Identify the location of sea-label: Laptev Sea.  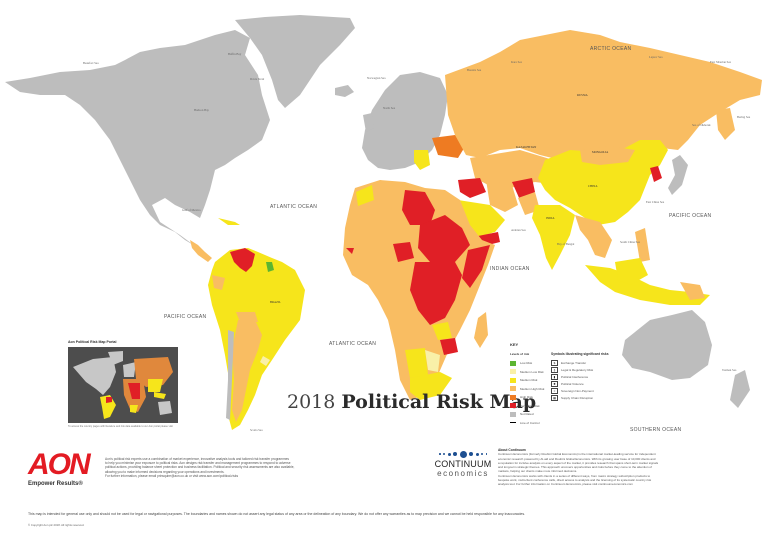
(656, 57).